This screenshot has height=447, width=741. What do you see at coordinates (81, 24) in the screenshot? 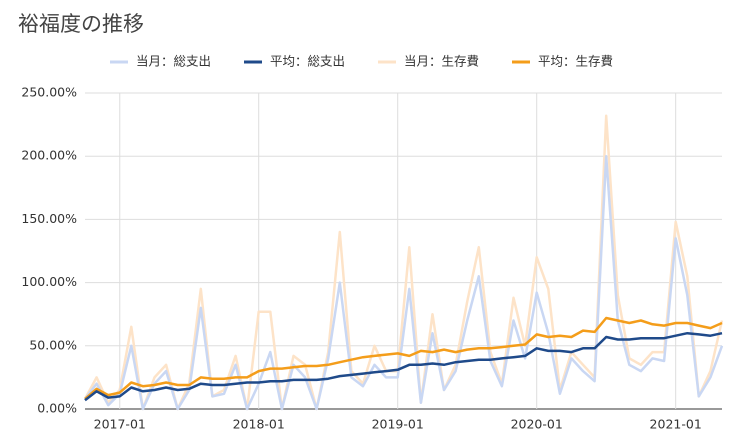
I see `chart-title: 裕福度の推移` at bounding box center [81, 24].